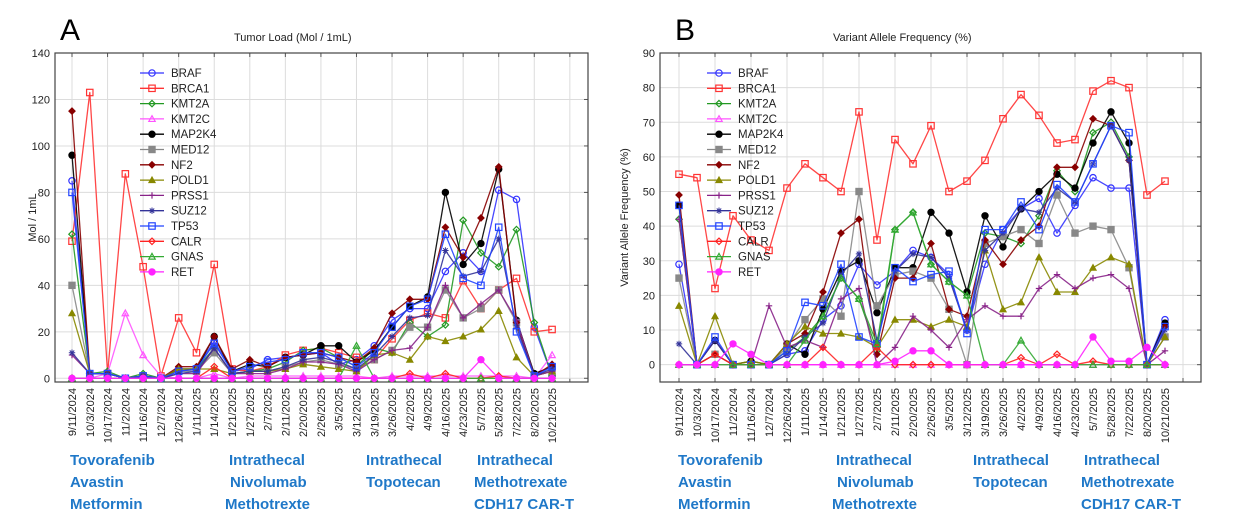 This screenshot has width=1240, height=525. I want to click on x-tick-label: 1/11/2025, so click(806, 412).